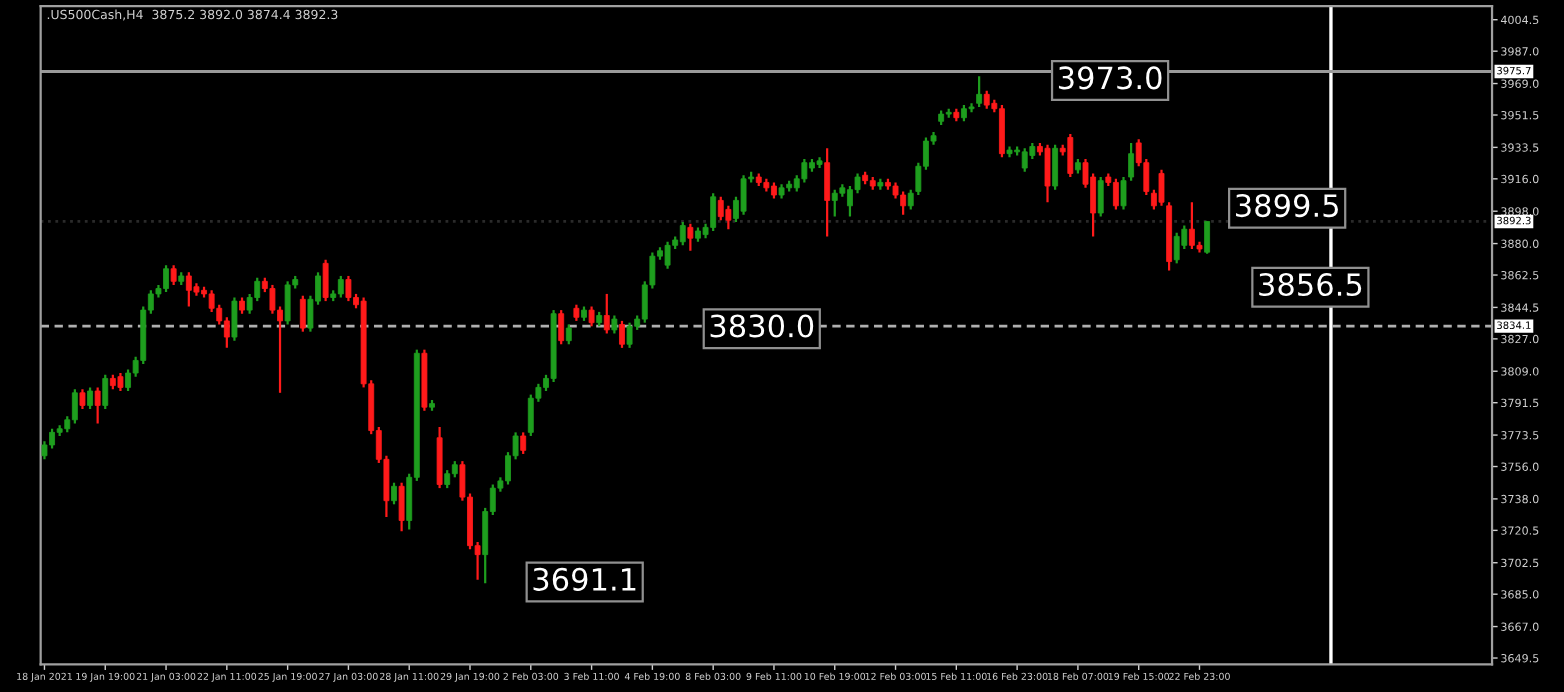  What do you see at coordinates (1310, 284) in the screenshot?
I see `annotation: 3856.5` at bounding box center [1310, 284].